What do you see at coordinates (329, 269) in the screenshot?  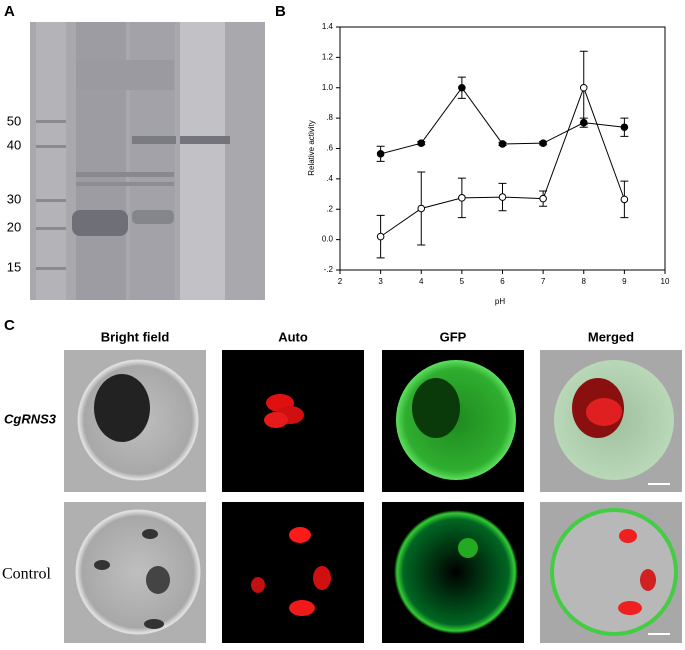 I see `y-tick-label: -.2` at bounding box center [329, 269].